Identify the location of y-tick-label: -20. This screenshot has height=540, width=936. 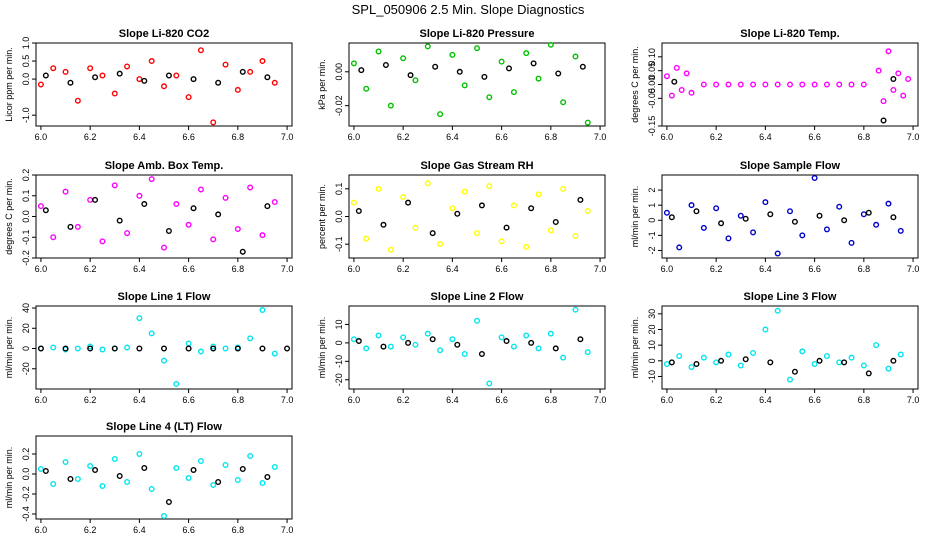
(26, 368).